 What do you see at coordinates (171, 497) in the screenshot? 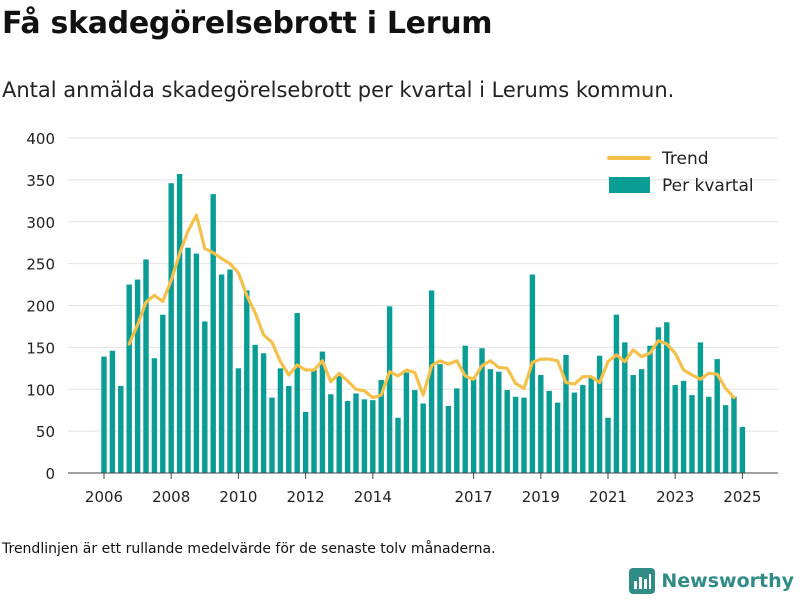
I see `x-tick-label: 2008` at bounding box center [171, 497].